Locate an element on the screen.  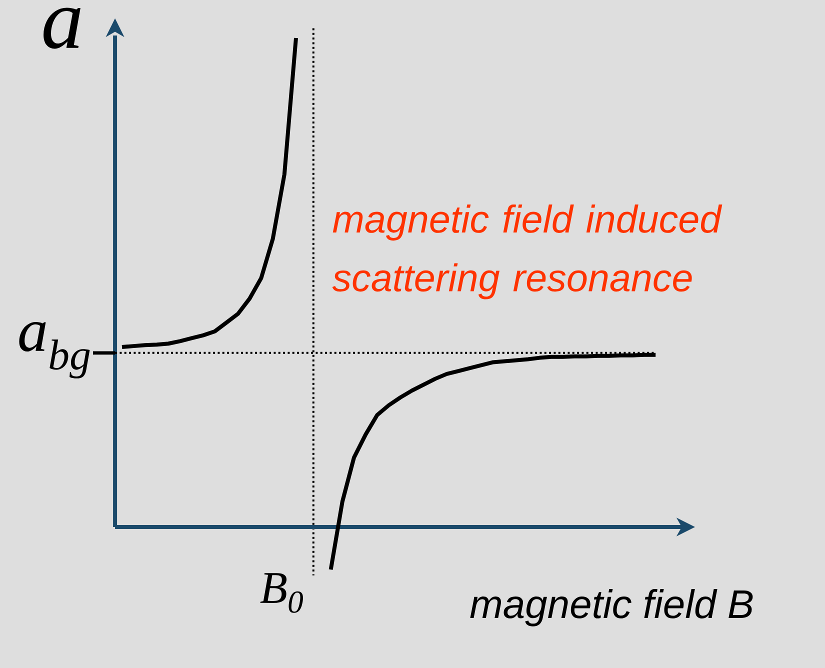
ref-line-label: a$_{bg}$ is located at coordinates (54, 350).